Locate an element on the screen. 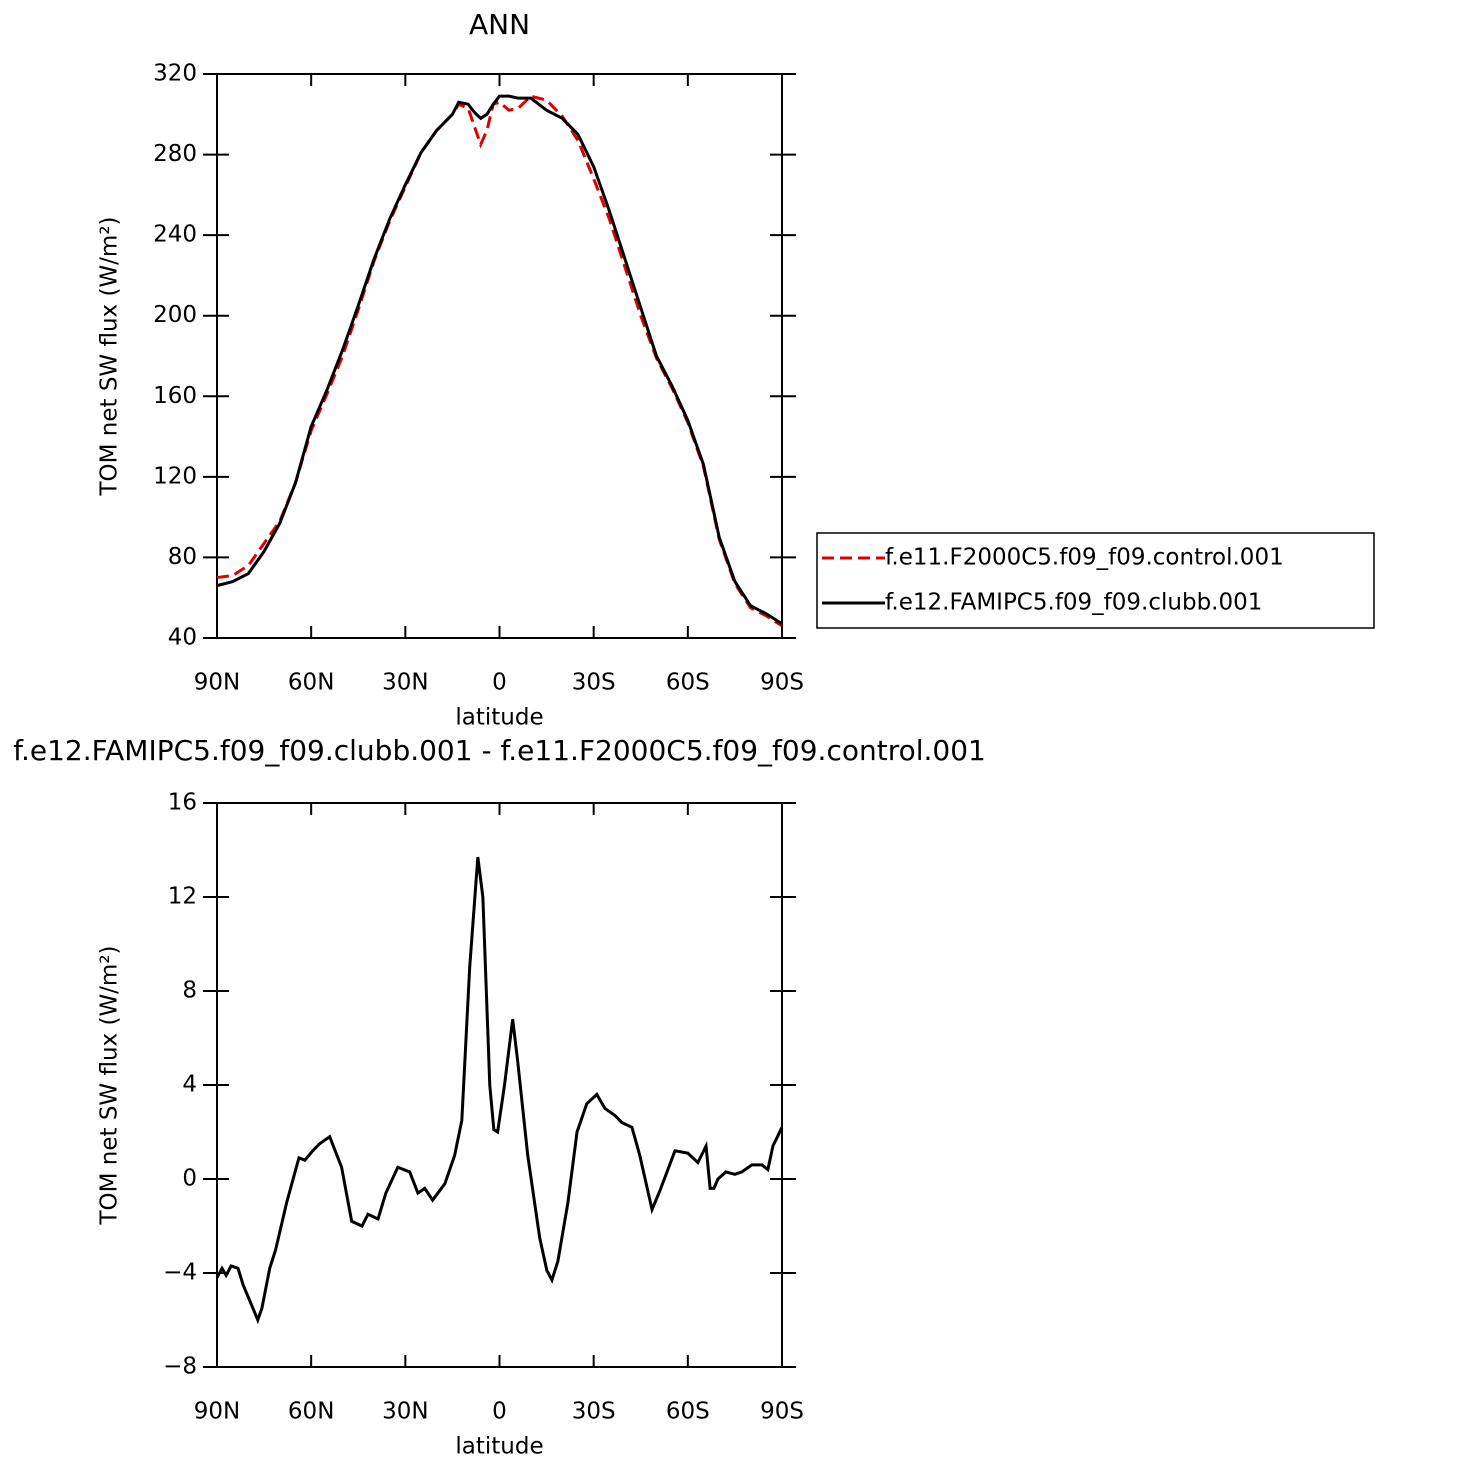  y-tick-label: 120 is located at coordinates (175, 476).